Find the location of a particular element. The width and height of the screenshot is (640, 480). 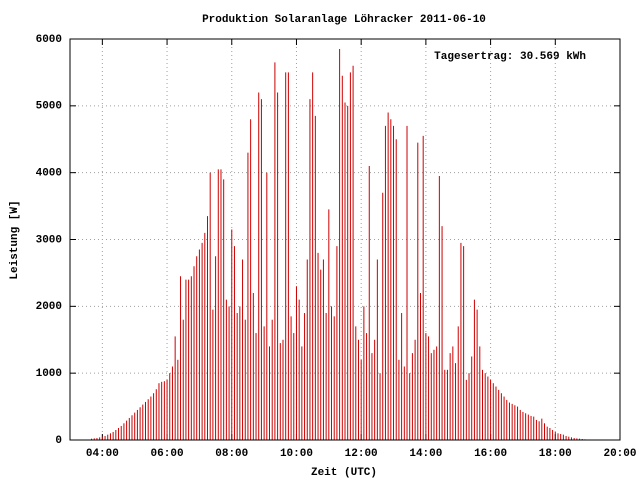

y-tick-label: 3000 is located at coordinates (49, 240).